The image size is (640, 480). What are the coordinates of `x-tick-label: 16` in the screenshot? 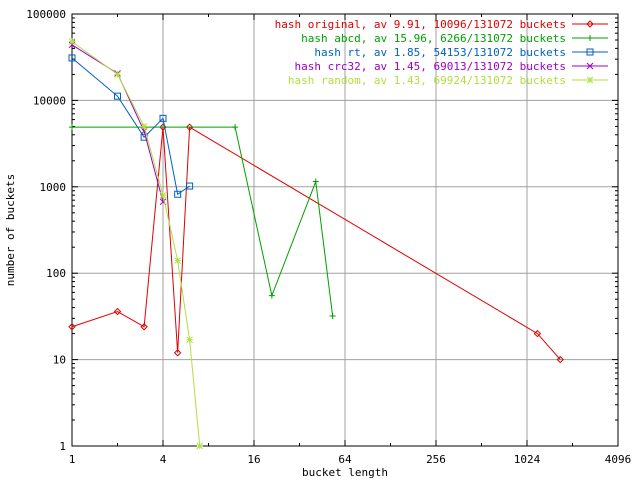 It's located at (253, 459).